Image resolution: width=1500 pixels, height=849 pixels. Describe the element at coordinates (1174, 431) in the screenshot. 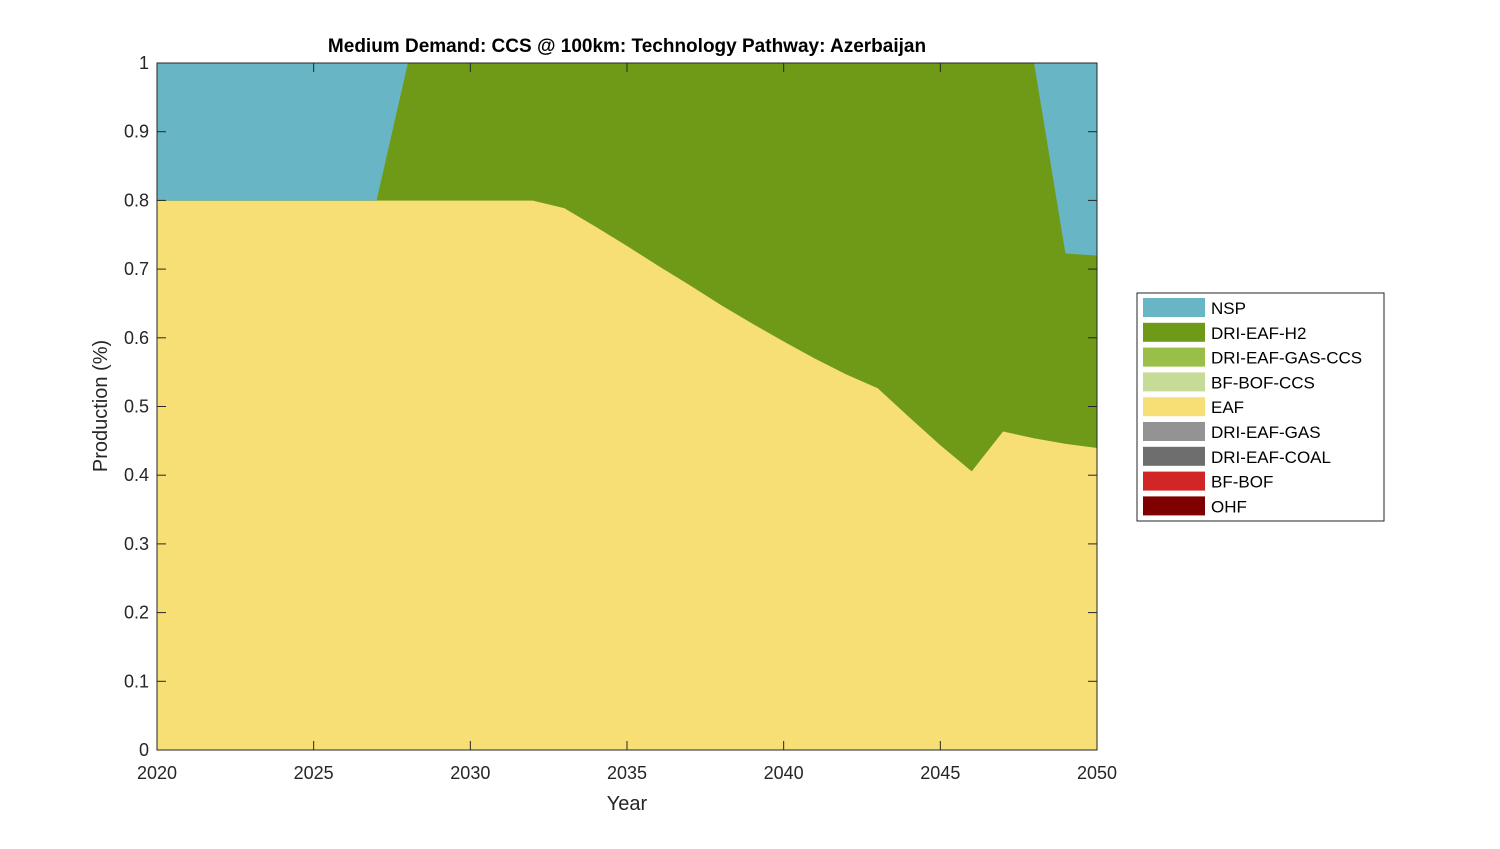

I see `legend-swatch-dri-eaf-gas` at that location.